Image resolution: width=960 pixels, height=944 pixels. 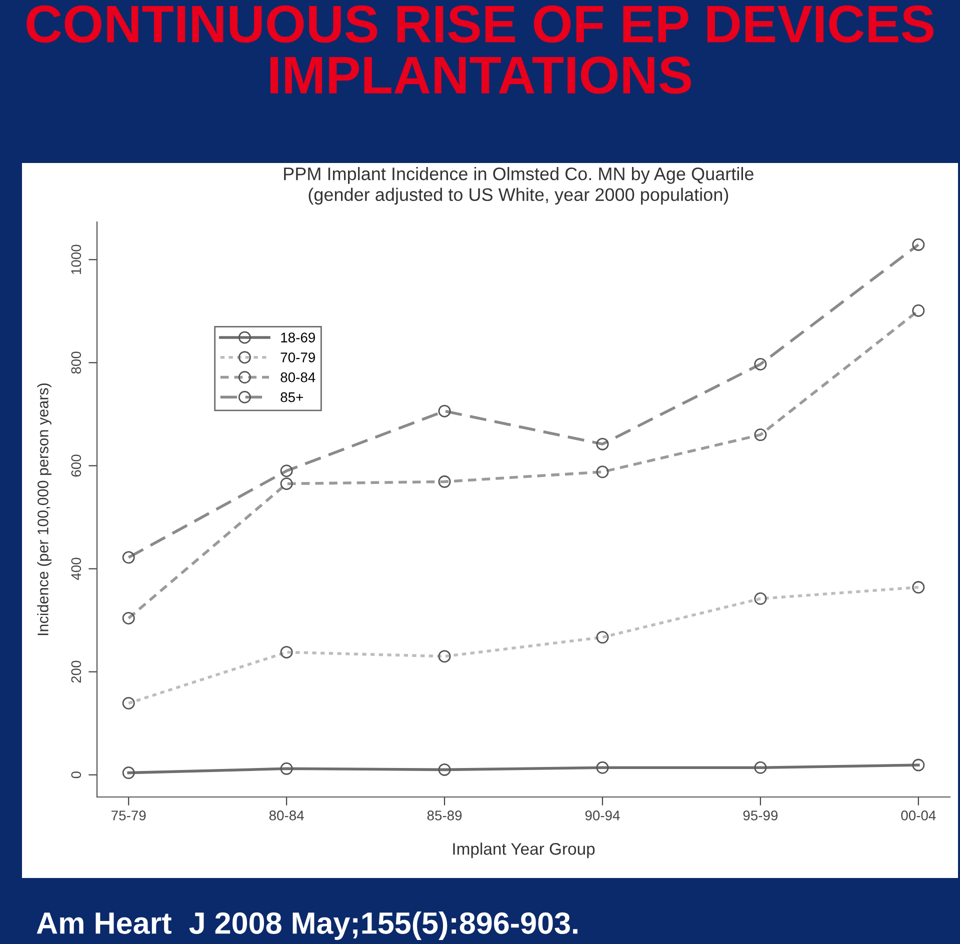 I want to click on legend-label: 85+, so click(x=291, y=397).